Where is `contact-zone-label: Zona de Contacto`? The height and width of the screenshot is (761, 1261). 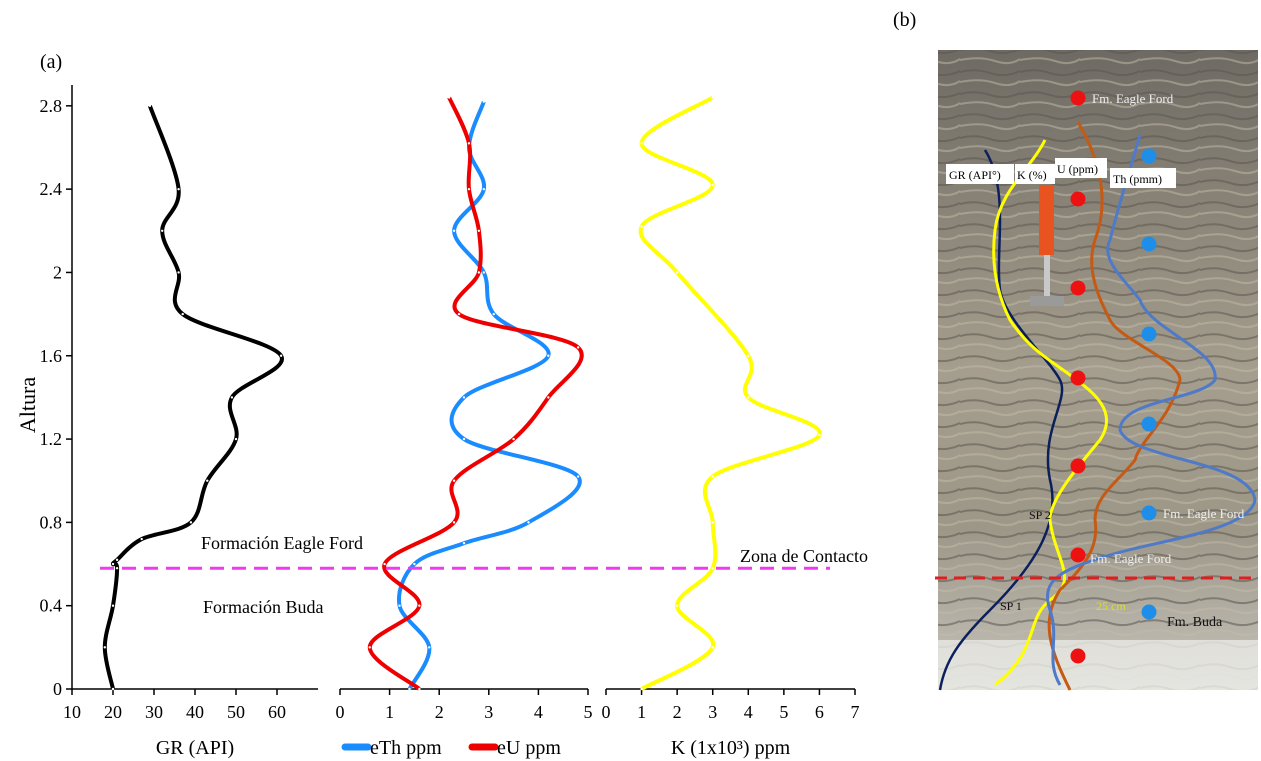
contact-zone-label: Zona de Contacto is located at coordinates (804, 556).